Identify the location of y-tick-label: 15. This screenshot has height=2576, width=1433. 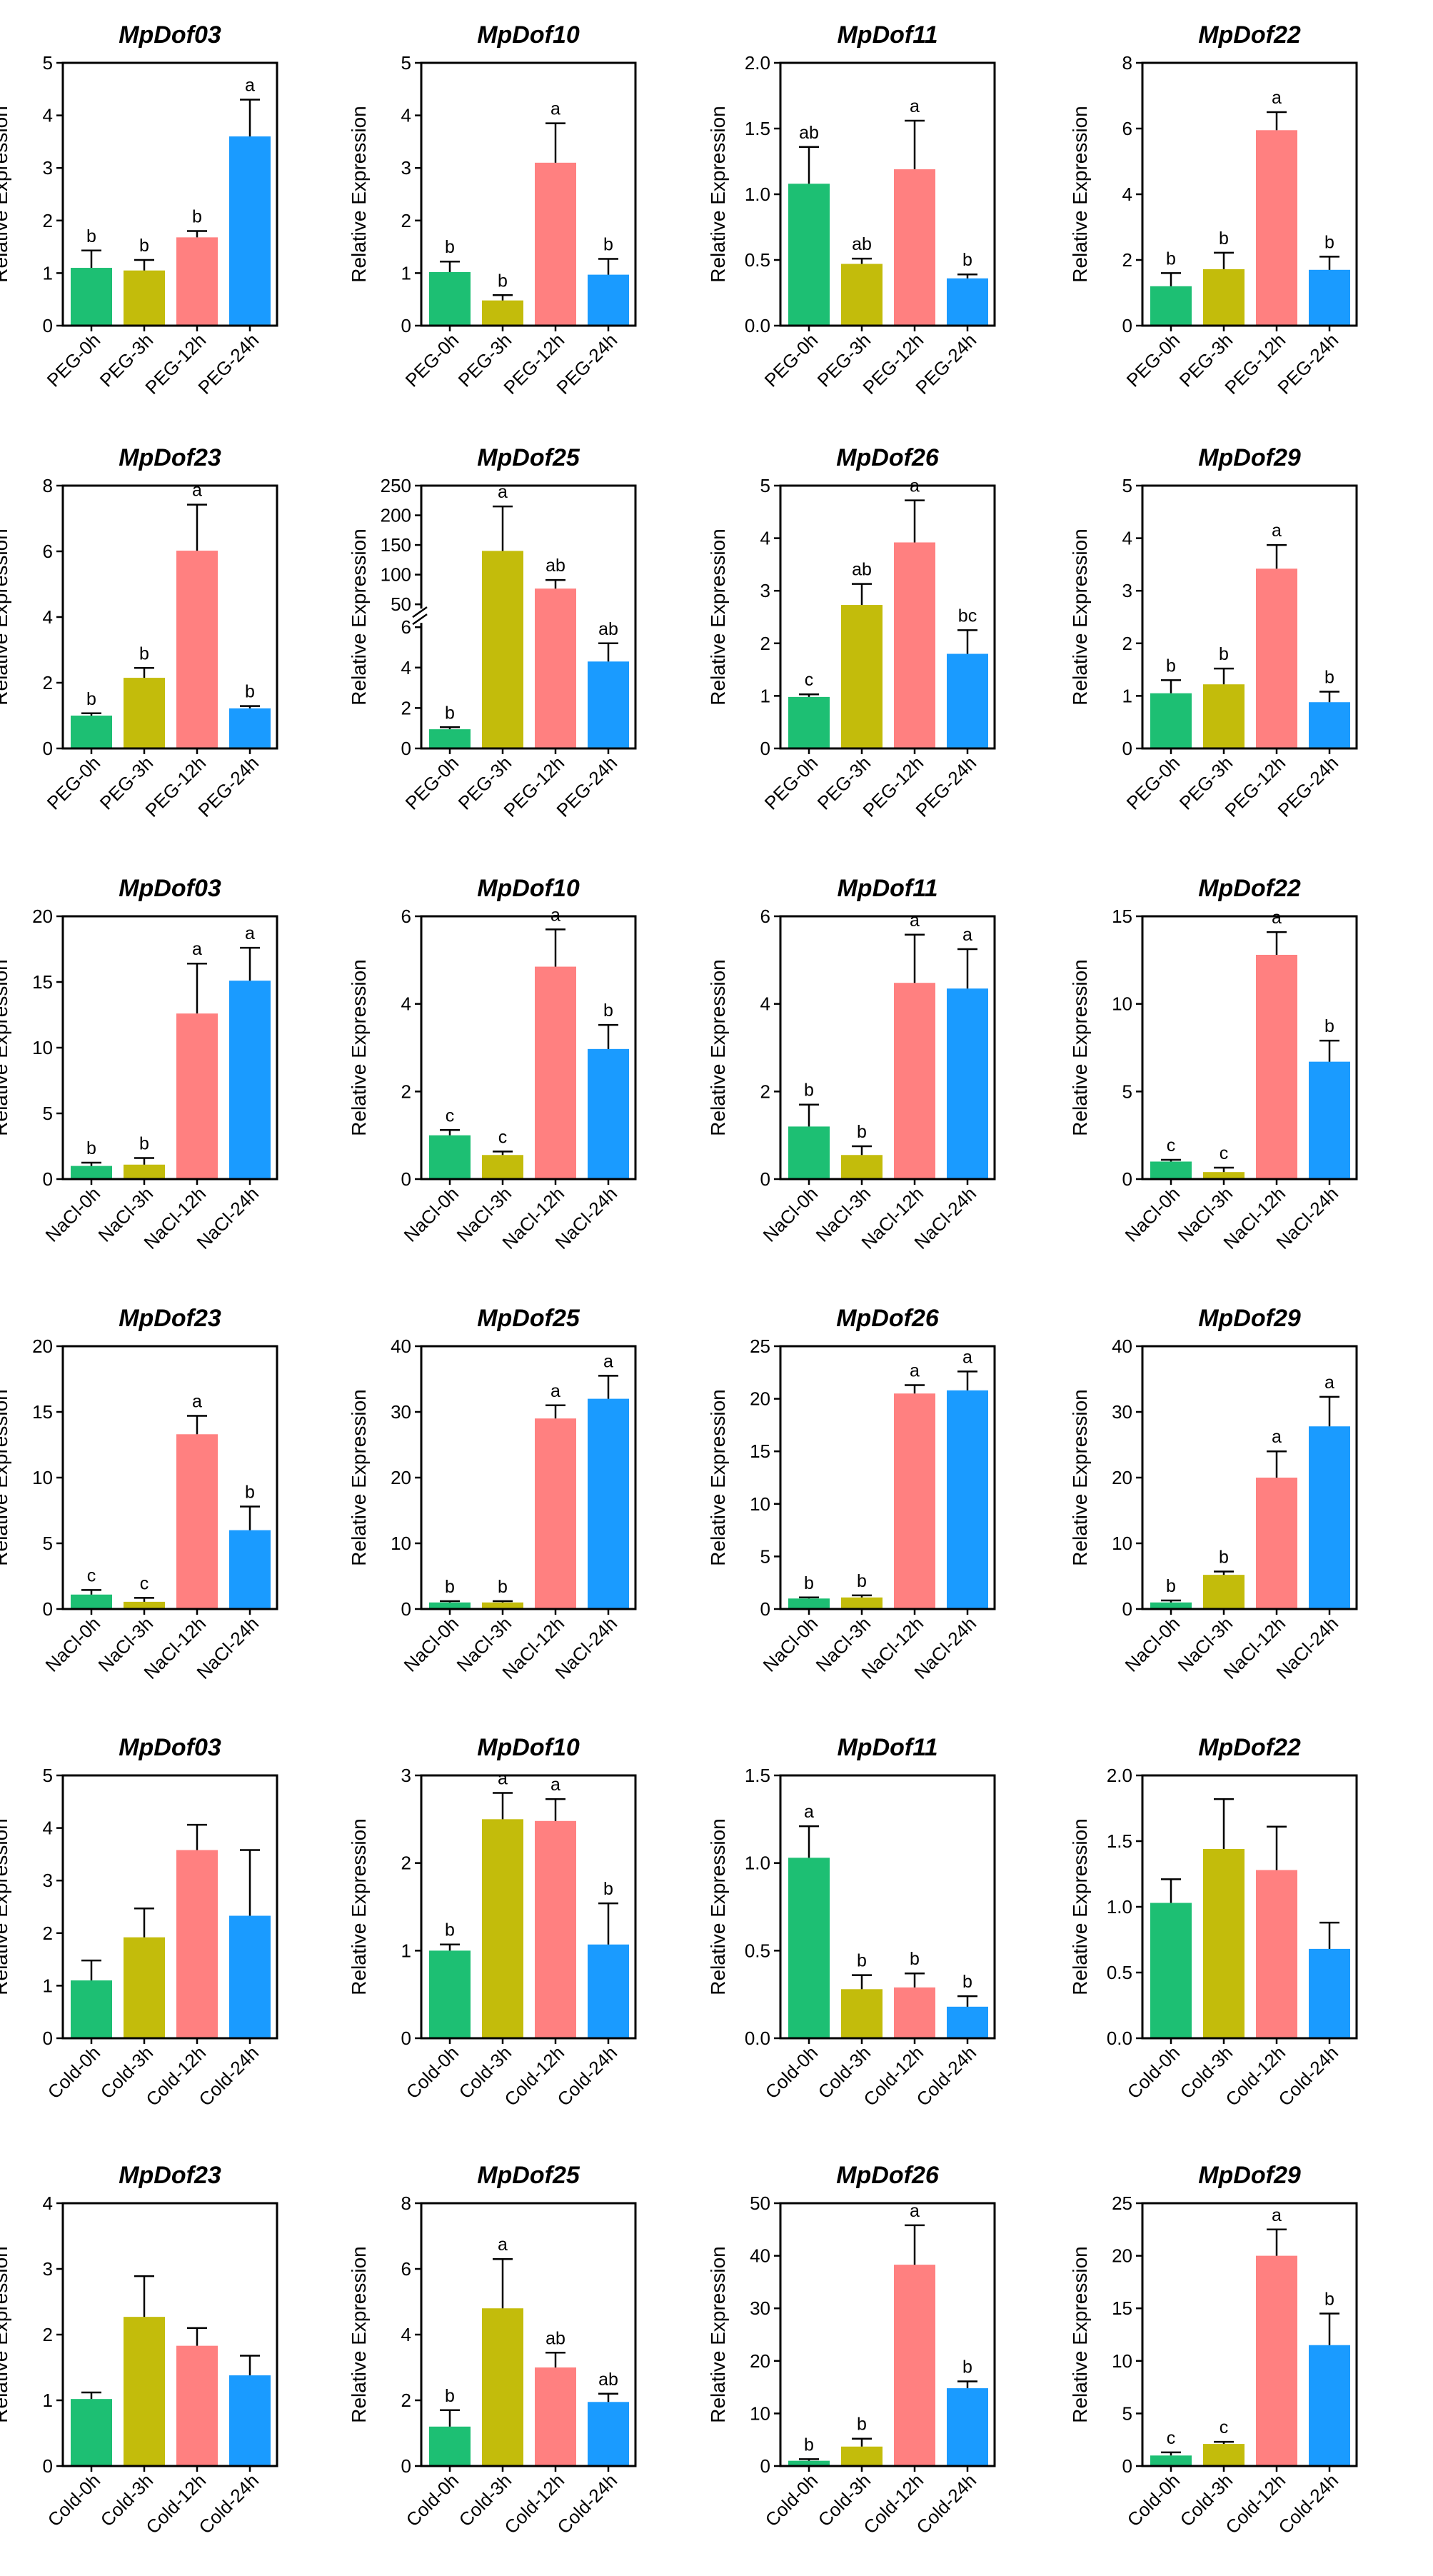
(760, 1451).